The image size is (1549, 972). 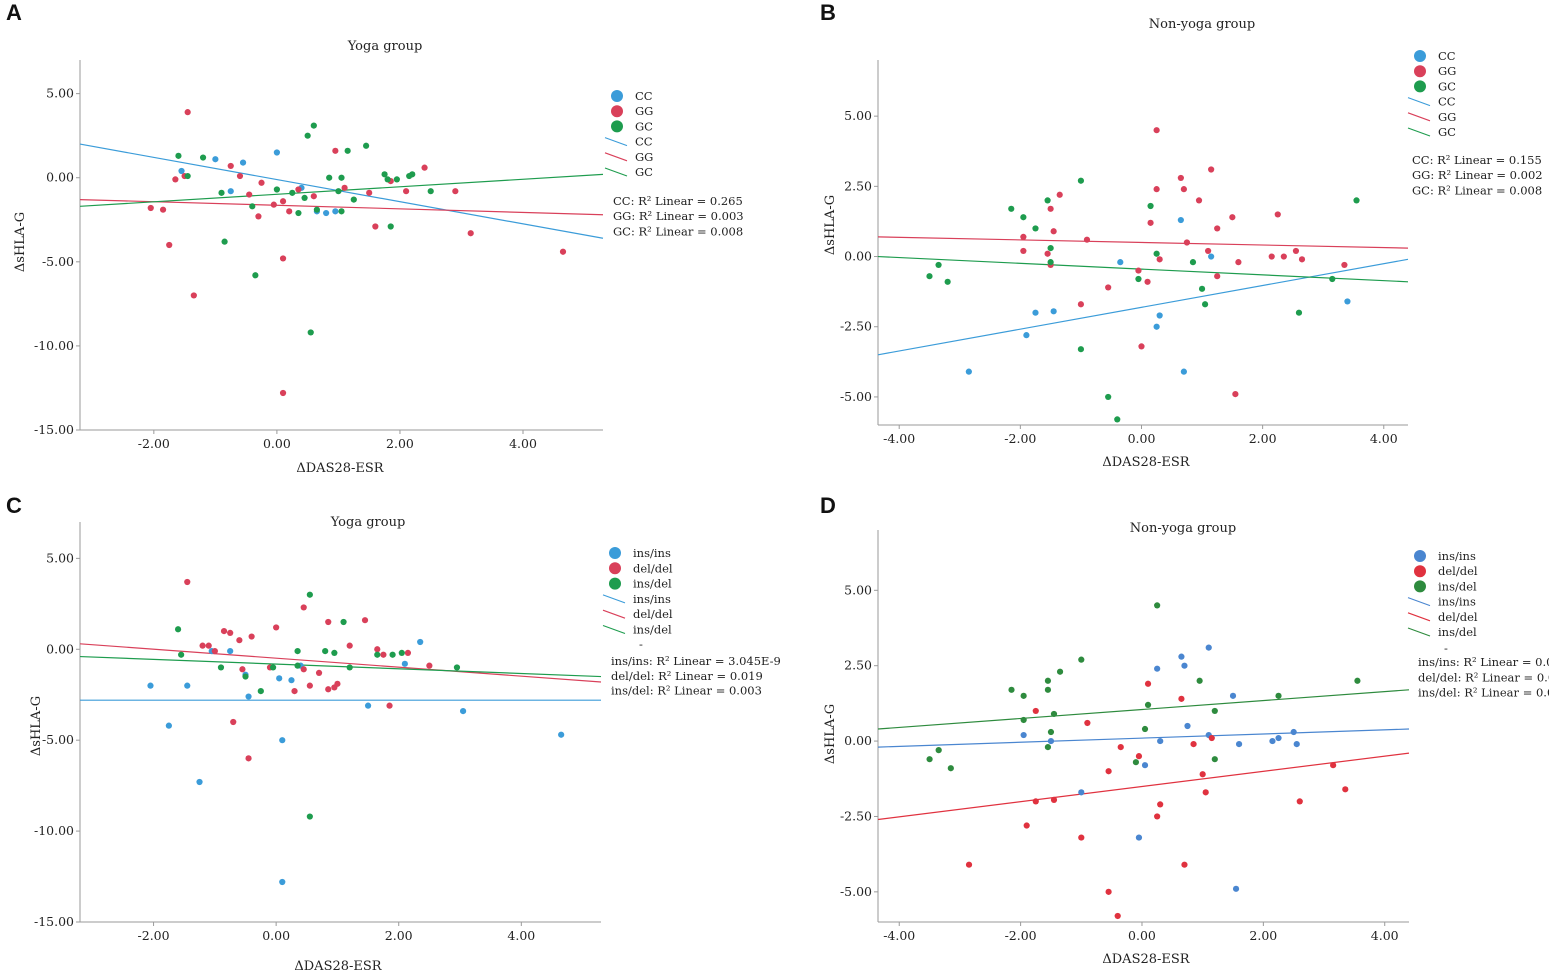 I want to click on x-axis-label: ΔDAS28-ESR, so click(x=1146, y=462).